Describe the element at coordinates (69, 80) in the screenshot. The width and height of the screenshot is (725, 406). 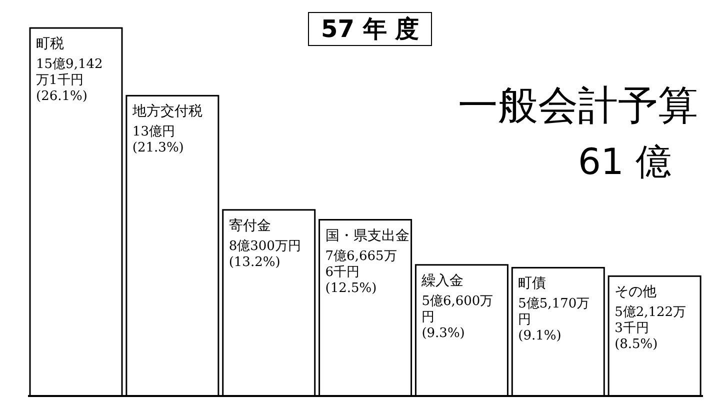
I see `data-label: 15億9,142万1千円(26.1%)` at that location.